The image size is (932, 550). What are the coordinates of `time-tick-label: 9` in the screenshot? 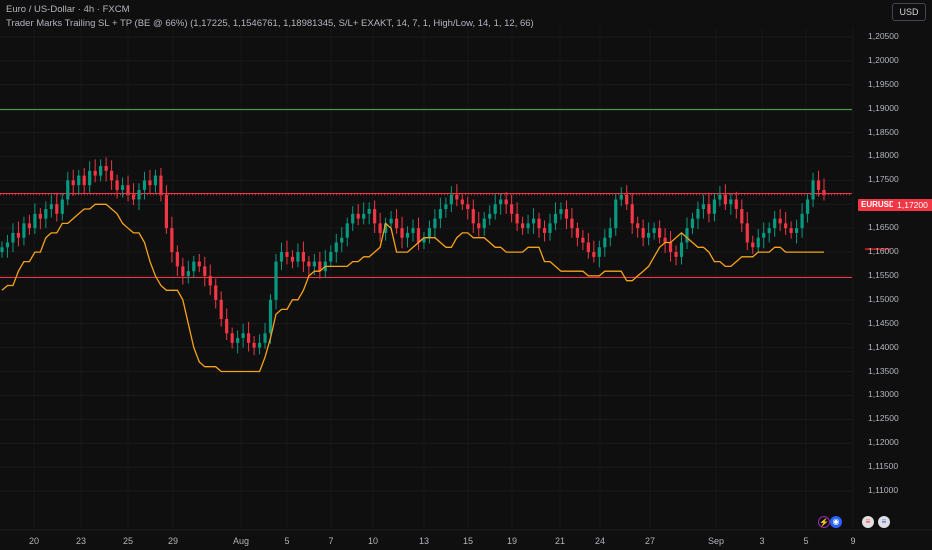 It's located at (852, 541).